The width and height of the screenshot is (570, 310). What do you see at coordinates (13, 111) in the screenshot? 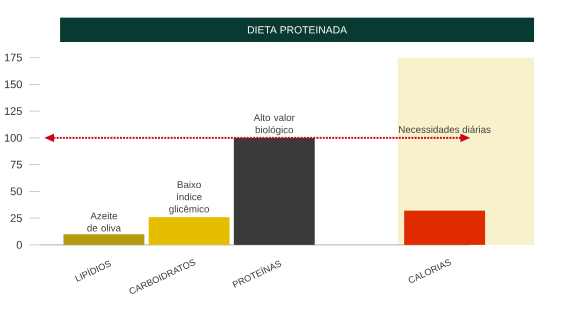
I see `y-tick-label: 125` at bounding box center [13, 111].